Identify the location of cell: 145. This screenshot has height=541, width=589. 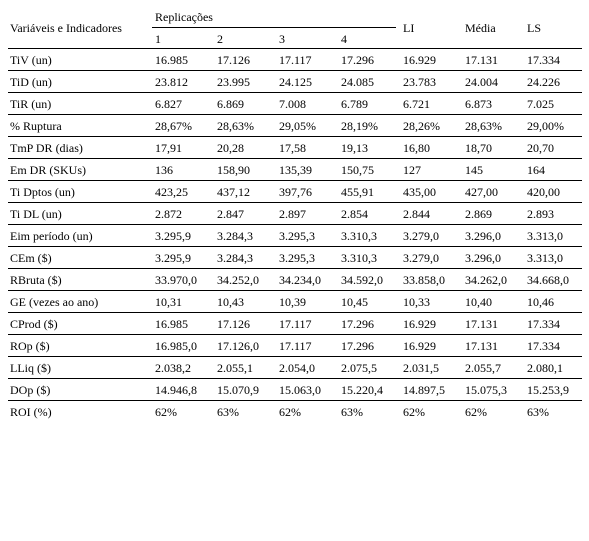
(474, 170).